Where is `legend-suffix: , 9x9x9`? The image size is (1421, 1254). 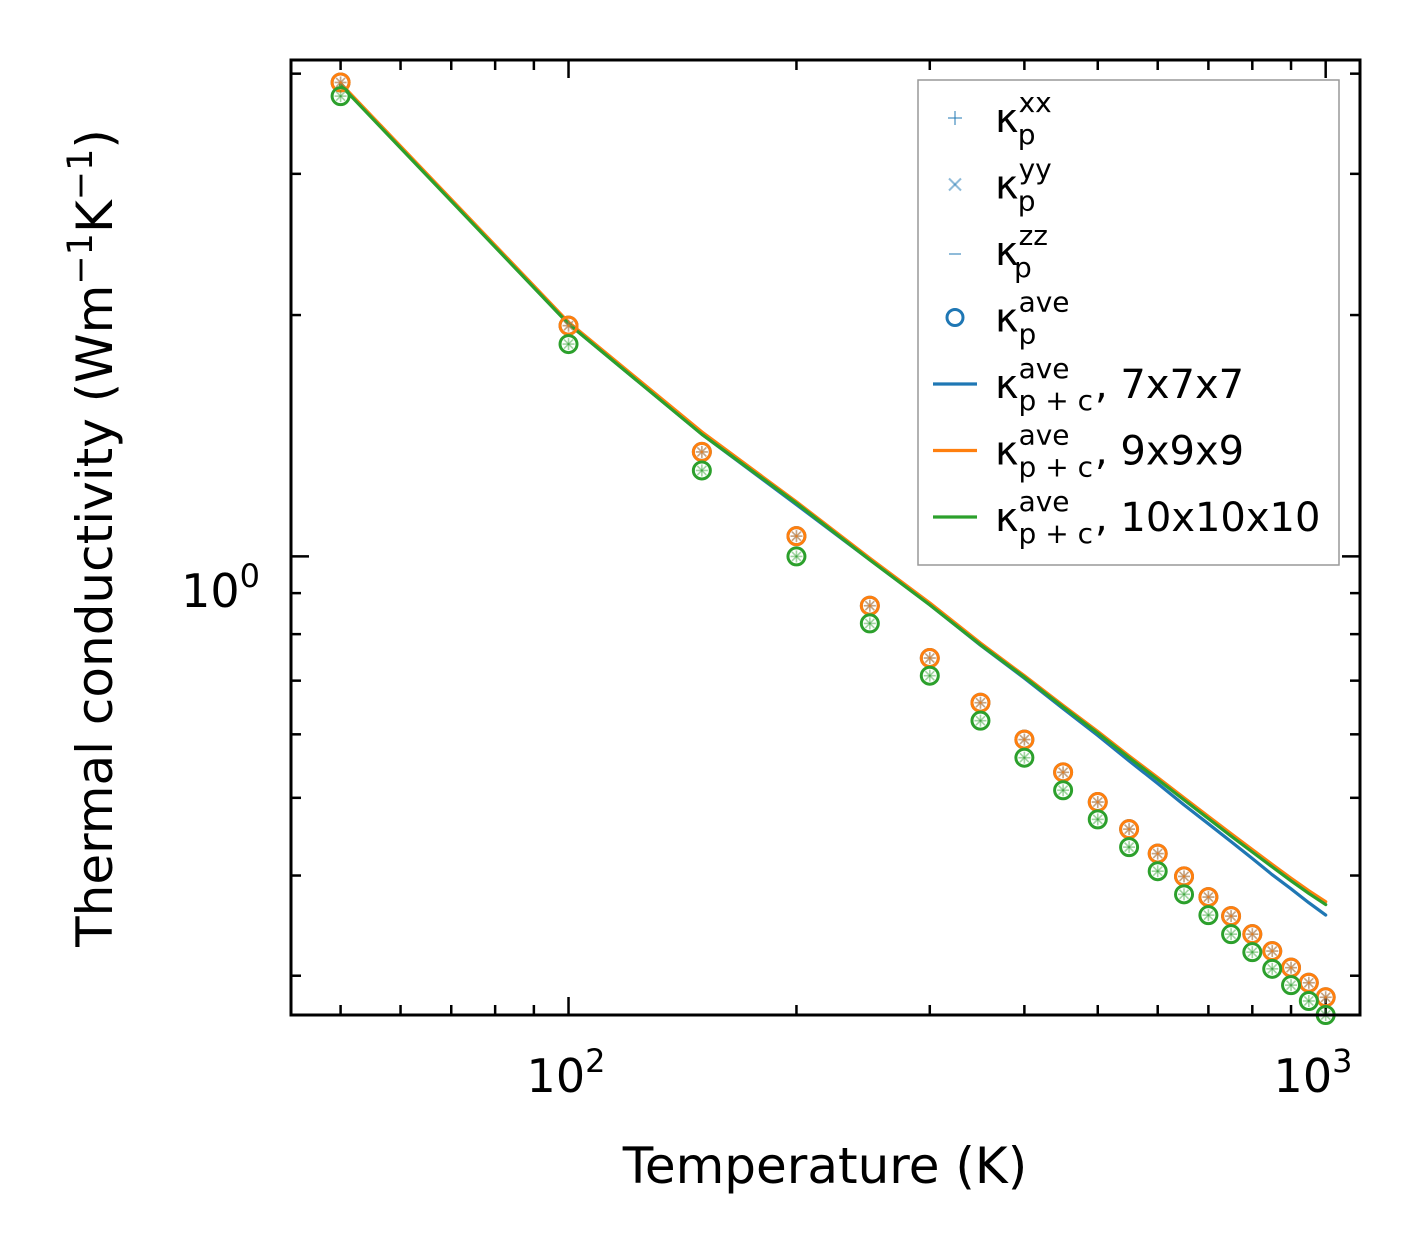
legend-suffix: , 9x9x9 is located at coordinates (1169, 452).